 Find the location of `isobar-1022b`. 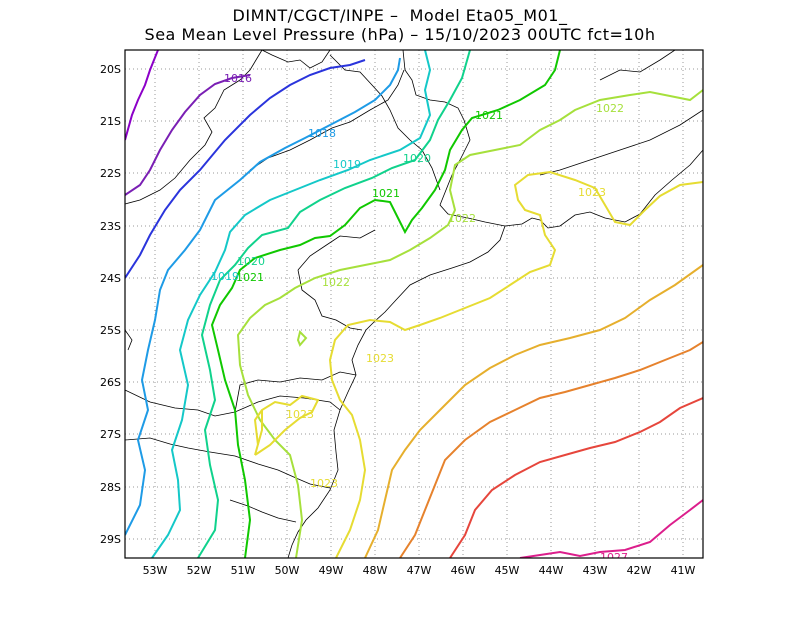

isobar-1022b is located at coordinates (302, 338).